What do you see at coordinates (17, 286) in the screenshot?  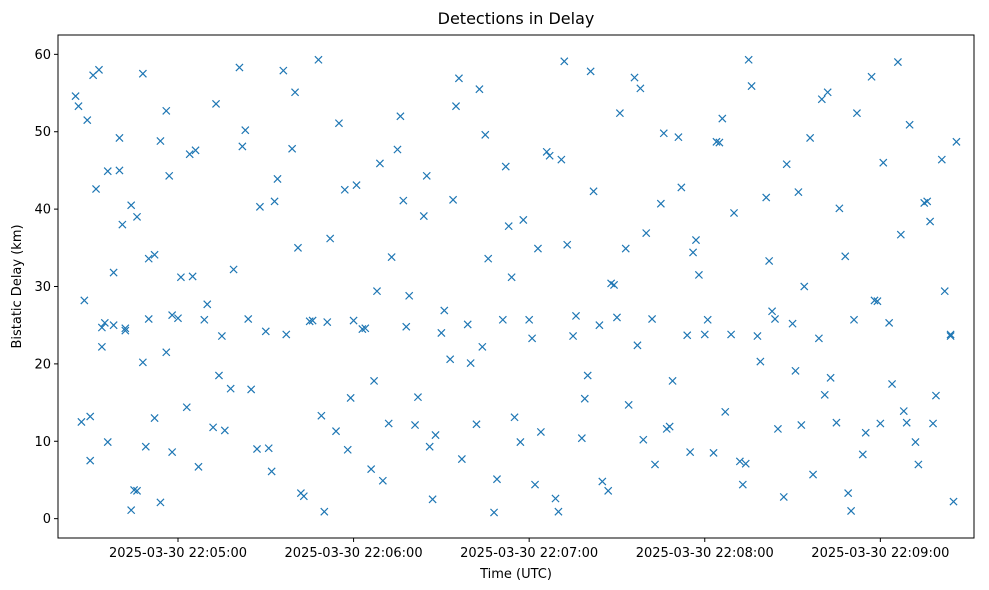 I see `y-axis-label: Bistatic Delay (km)` at bounding box center [17, 286].